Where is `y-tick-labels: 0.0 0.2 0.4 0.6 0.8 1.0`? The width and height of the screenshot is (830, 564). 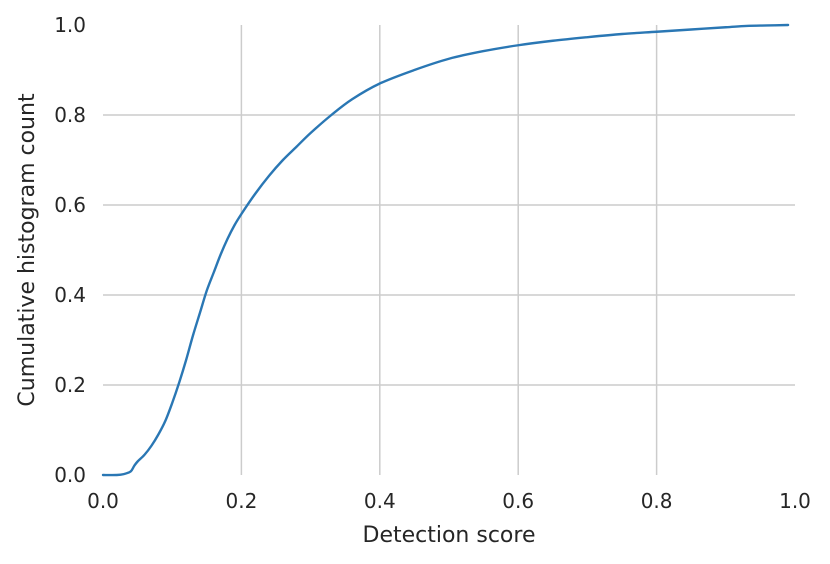
y-tick-labels: 0.0 0.2 0.4 0.6 0.8 1.0 is located at coordinates (70, 250).